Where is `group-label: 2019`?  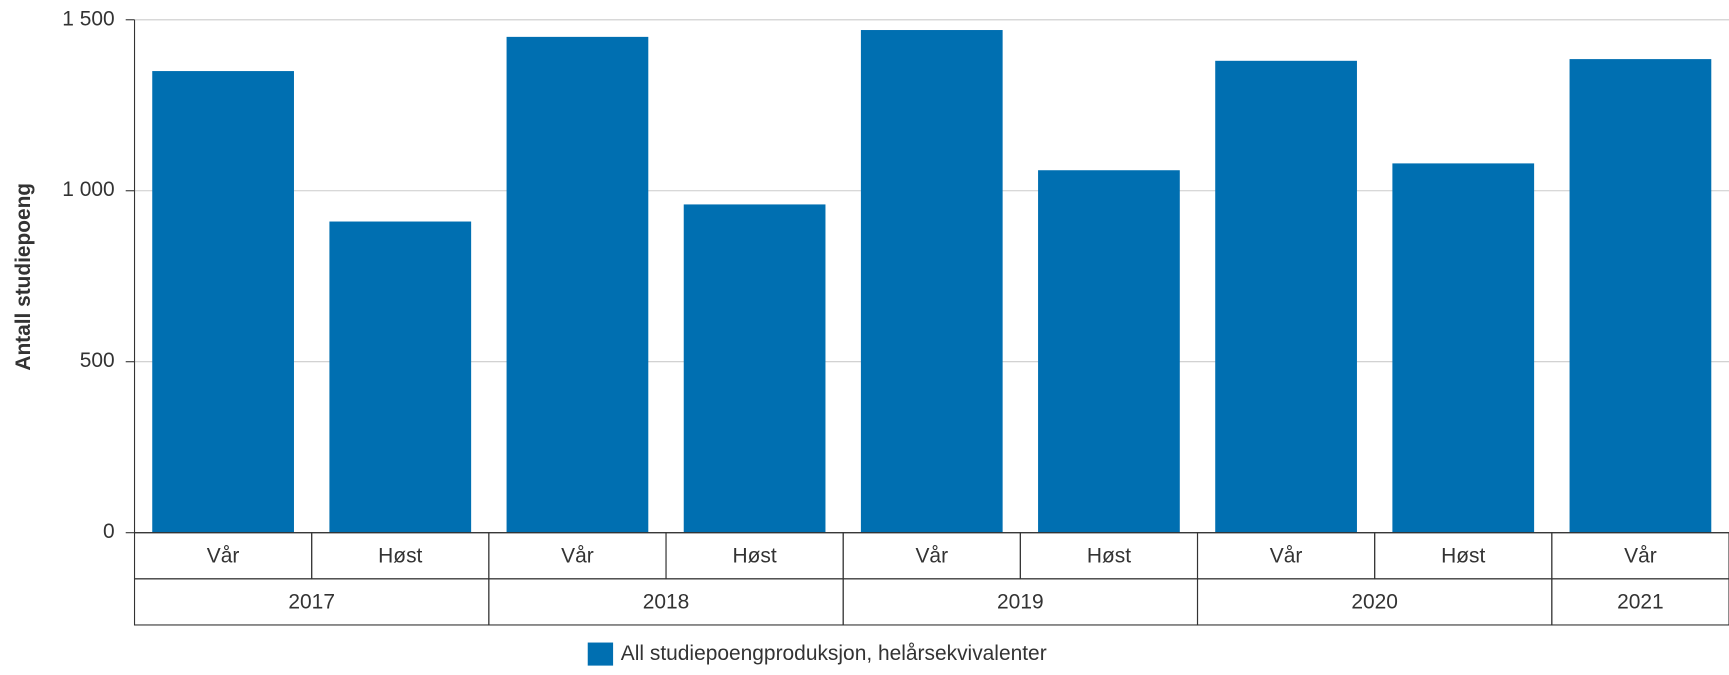
group-label: 2019 is located at coordinates (1020, 602).